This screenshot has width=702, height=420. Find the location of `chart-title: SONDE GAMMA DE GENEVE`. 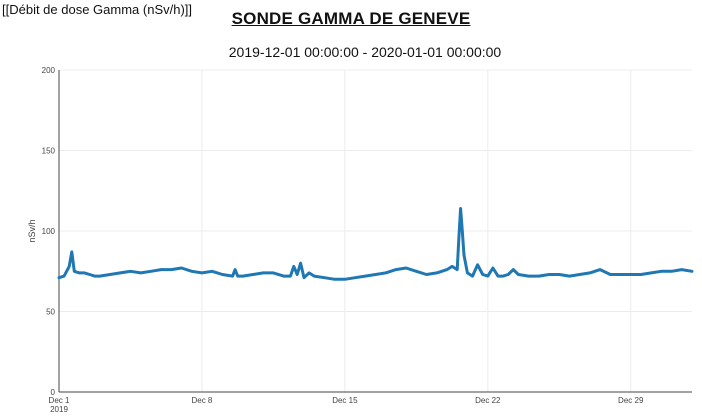

chart-title: SONDE GAMMA DE GENEVE is located at coordinates (351, 18).